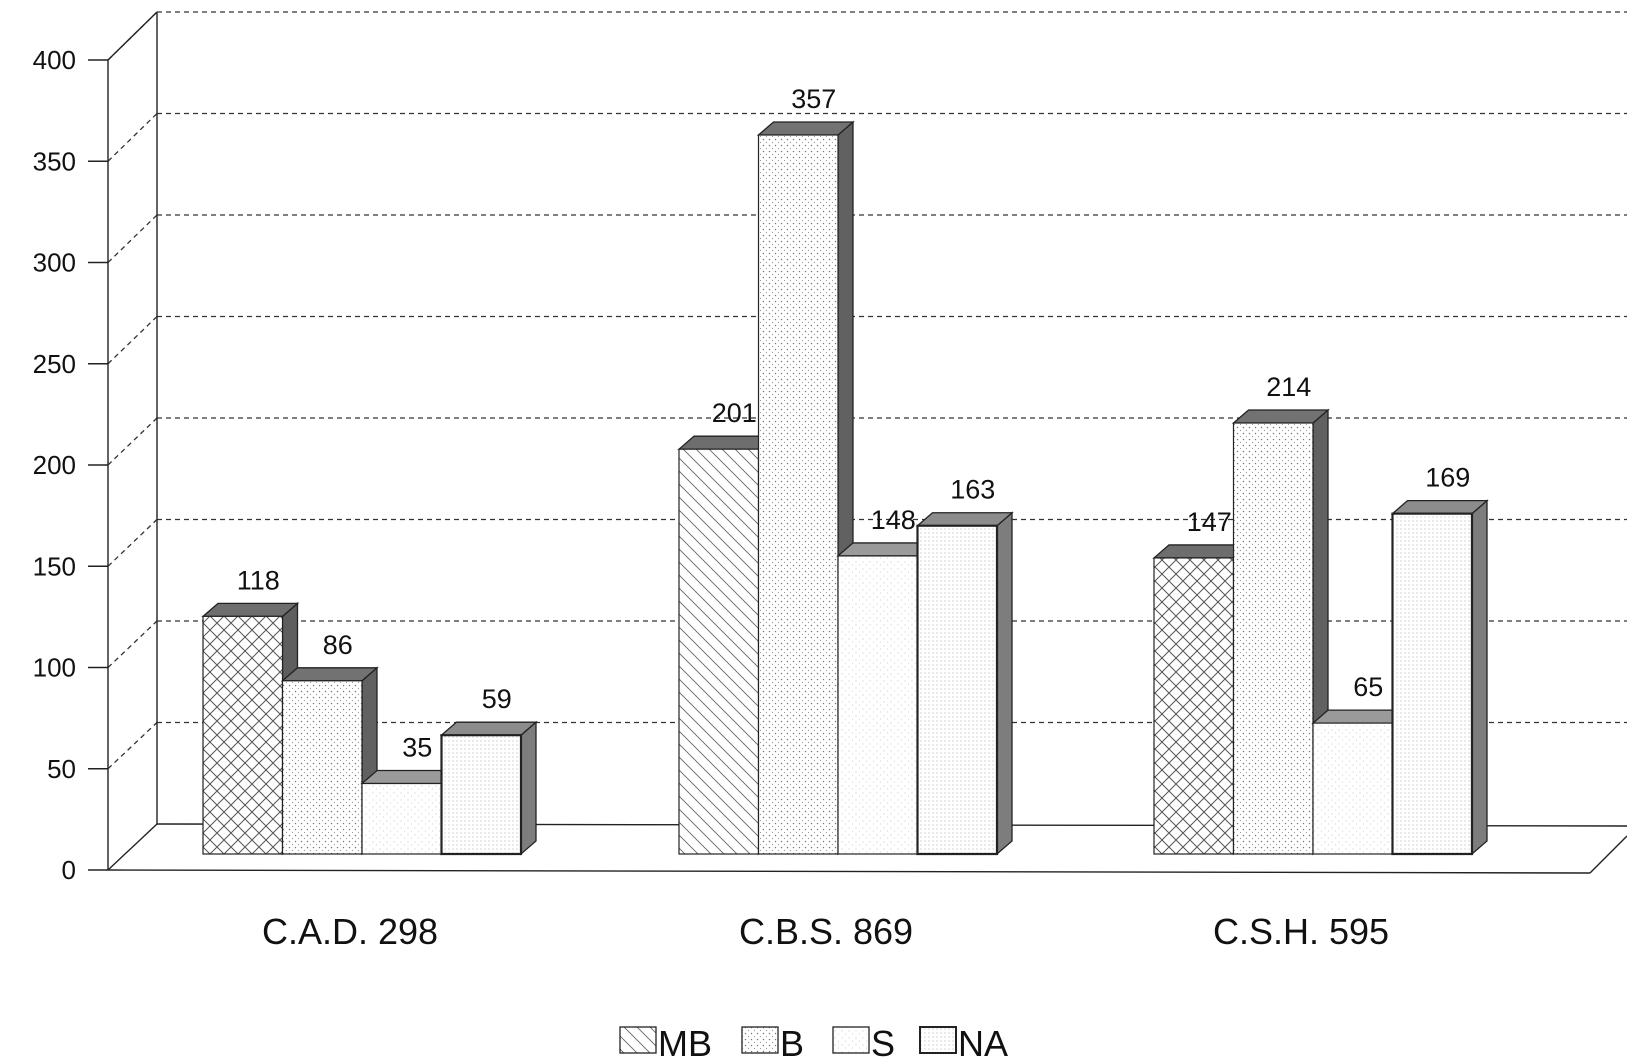 This screenshot has width=1627, height=1060. I want to click on legend-label: MB, so click(685, 1041).